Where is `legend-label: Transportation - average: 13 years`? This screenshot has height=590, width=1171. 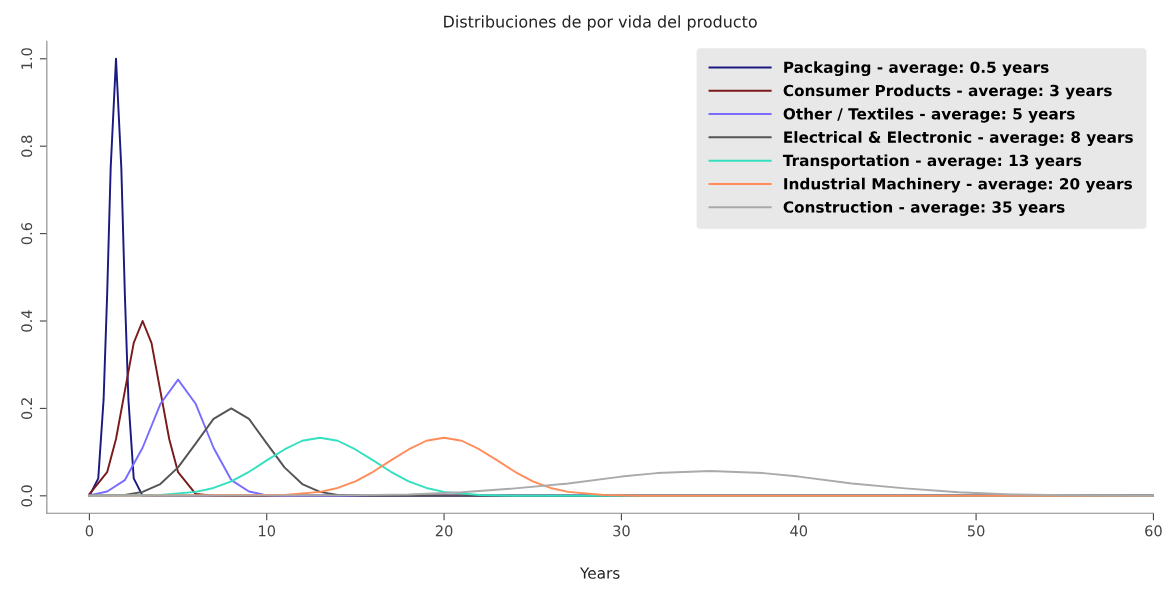
legend-label: Transportation - average: 13 years is located at coordinates (932, 162).